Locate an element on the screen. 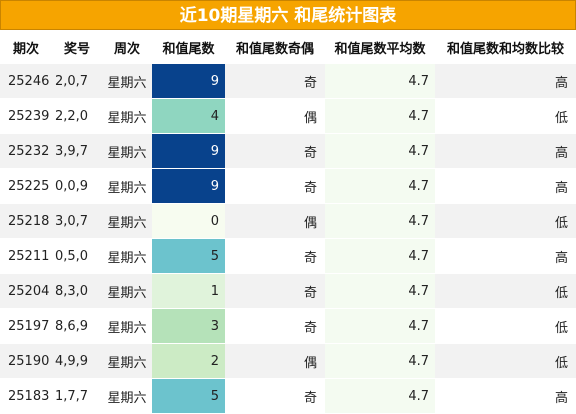  numbers-cell: 2,0,7 is located at coordinates (77, 81).